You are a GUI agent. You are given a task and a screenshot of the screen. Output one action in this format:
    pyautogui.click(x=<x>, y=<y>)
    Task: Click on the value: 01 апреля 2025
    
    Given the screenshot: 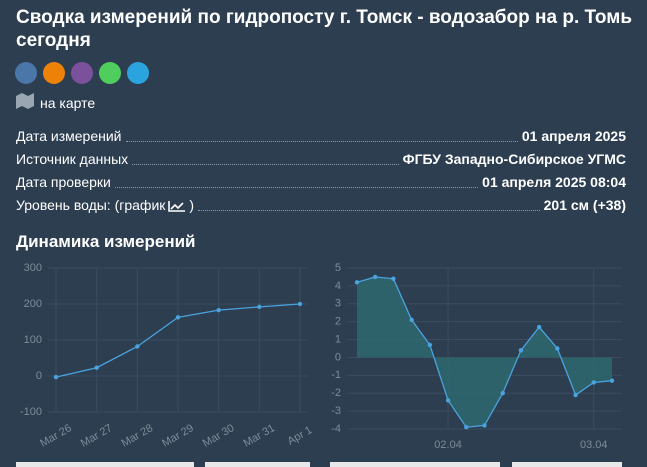 What is the action you would take?
    pyautogui.click(x=573, y=136)
    